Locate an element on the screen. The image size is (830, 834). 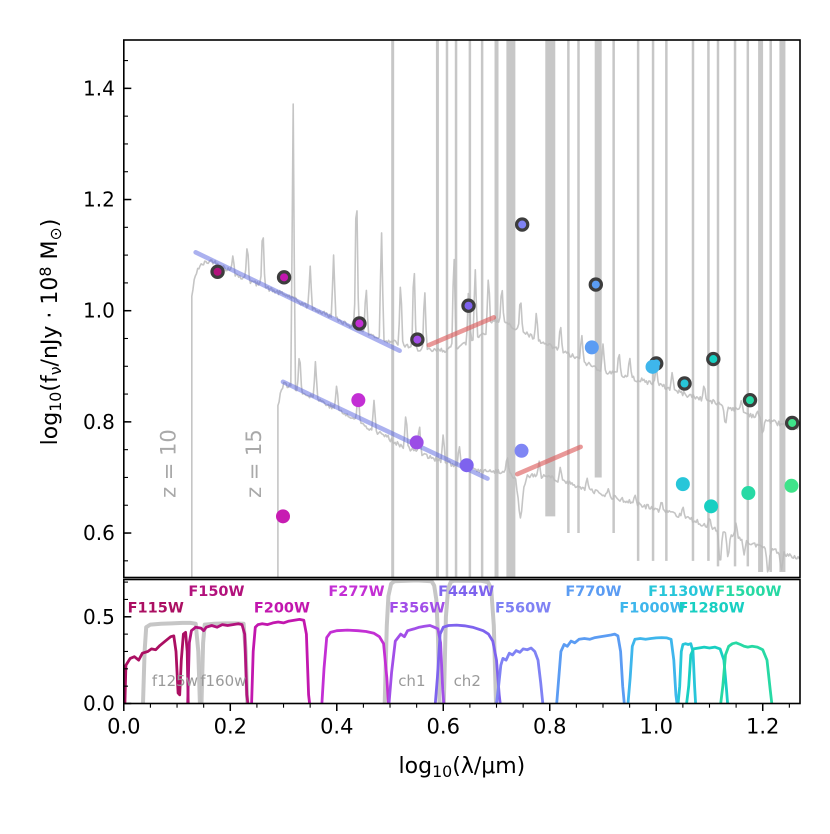
filter-panel-curves is located at coordinates (448, 641).